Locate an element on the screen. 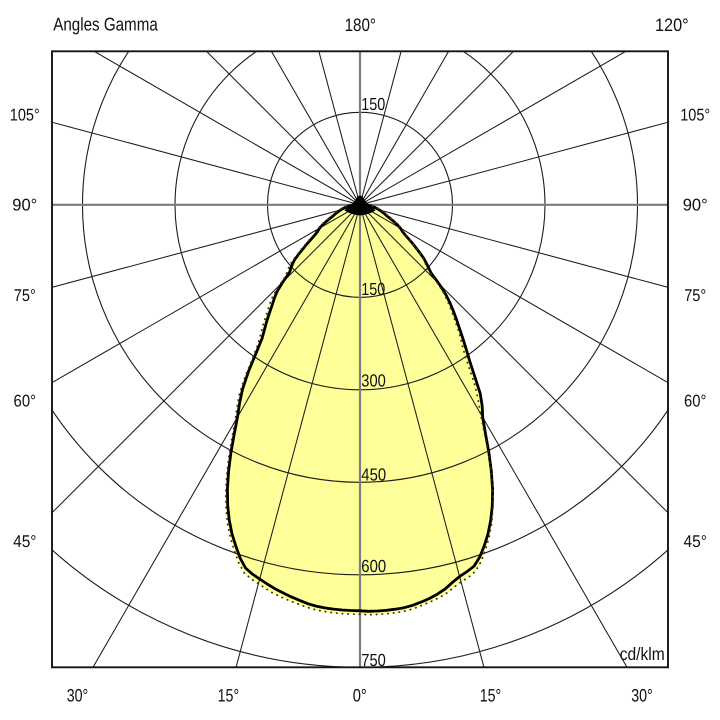 This screenshot has height=720, width=720. svg-text: 750 is located at coordinates (373, 660).